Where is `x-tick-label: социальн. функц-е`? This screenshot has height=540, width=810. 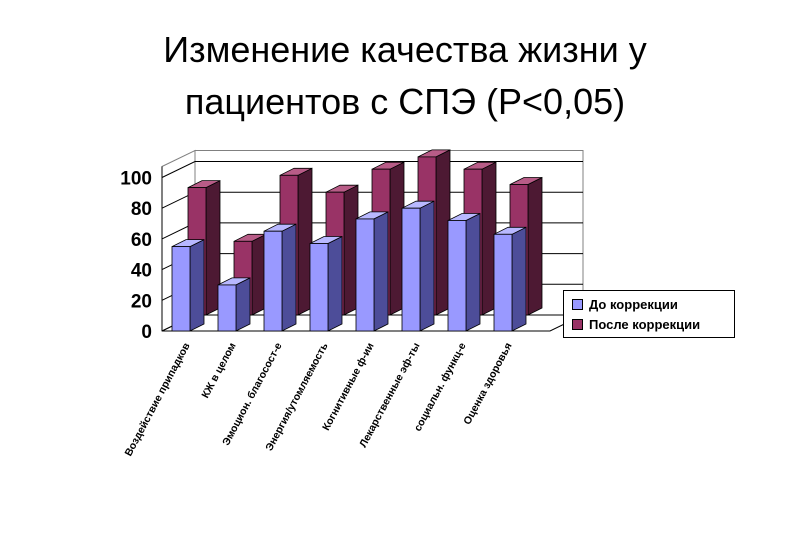 x-tick-label: социальн. функц-е is located at coordinates (440, 387).